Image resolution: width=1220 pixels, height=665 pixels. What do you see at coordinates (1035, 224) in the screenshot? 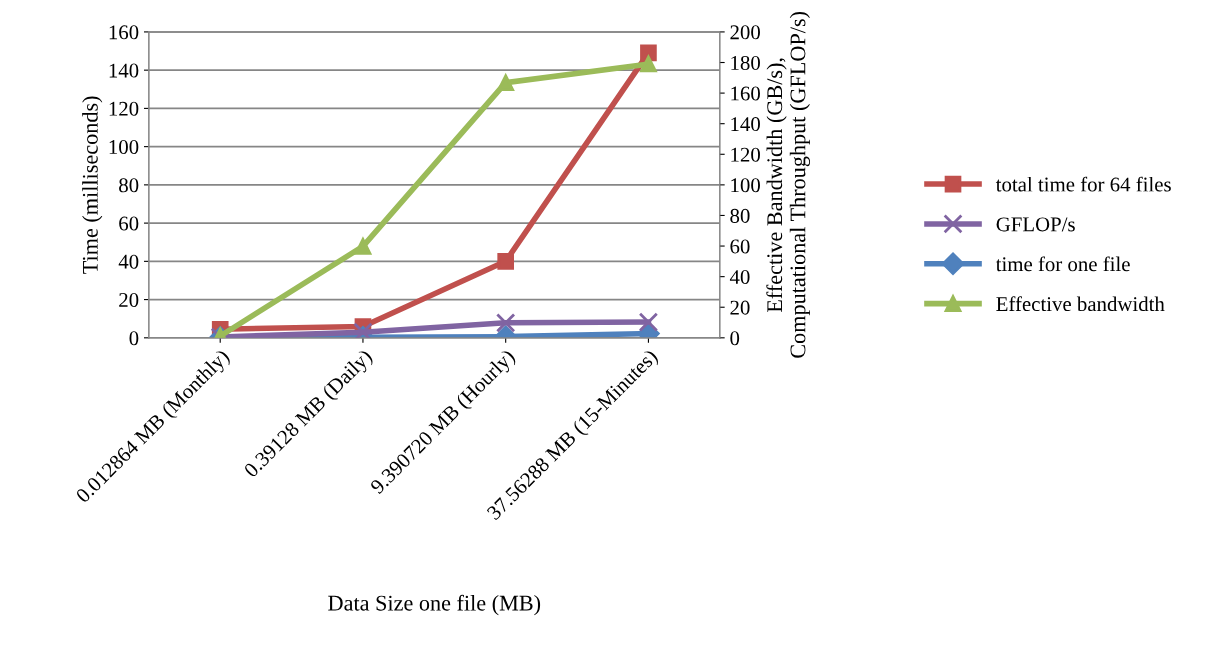
I see `legend-label: GFLOP/s` at bounding box center [1035, 224].